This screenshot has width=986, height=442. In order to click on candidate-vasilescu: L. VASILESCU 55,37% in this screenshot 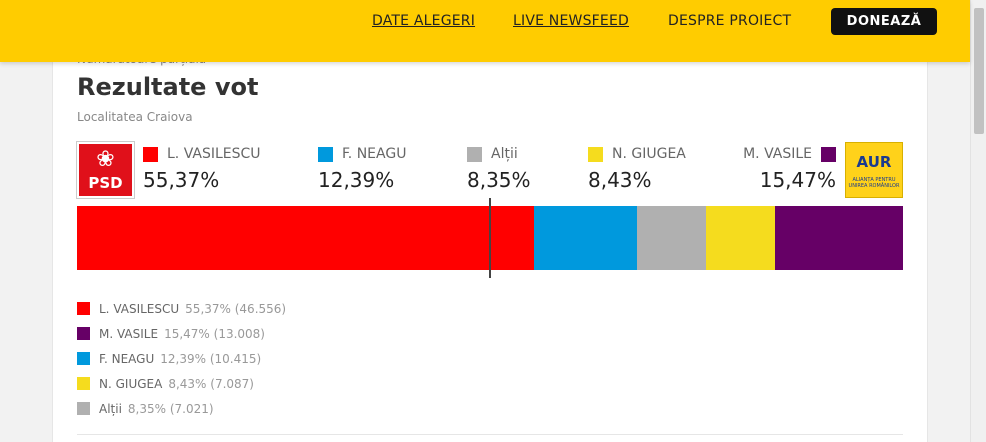, I will do `click(202, 169)`.